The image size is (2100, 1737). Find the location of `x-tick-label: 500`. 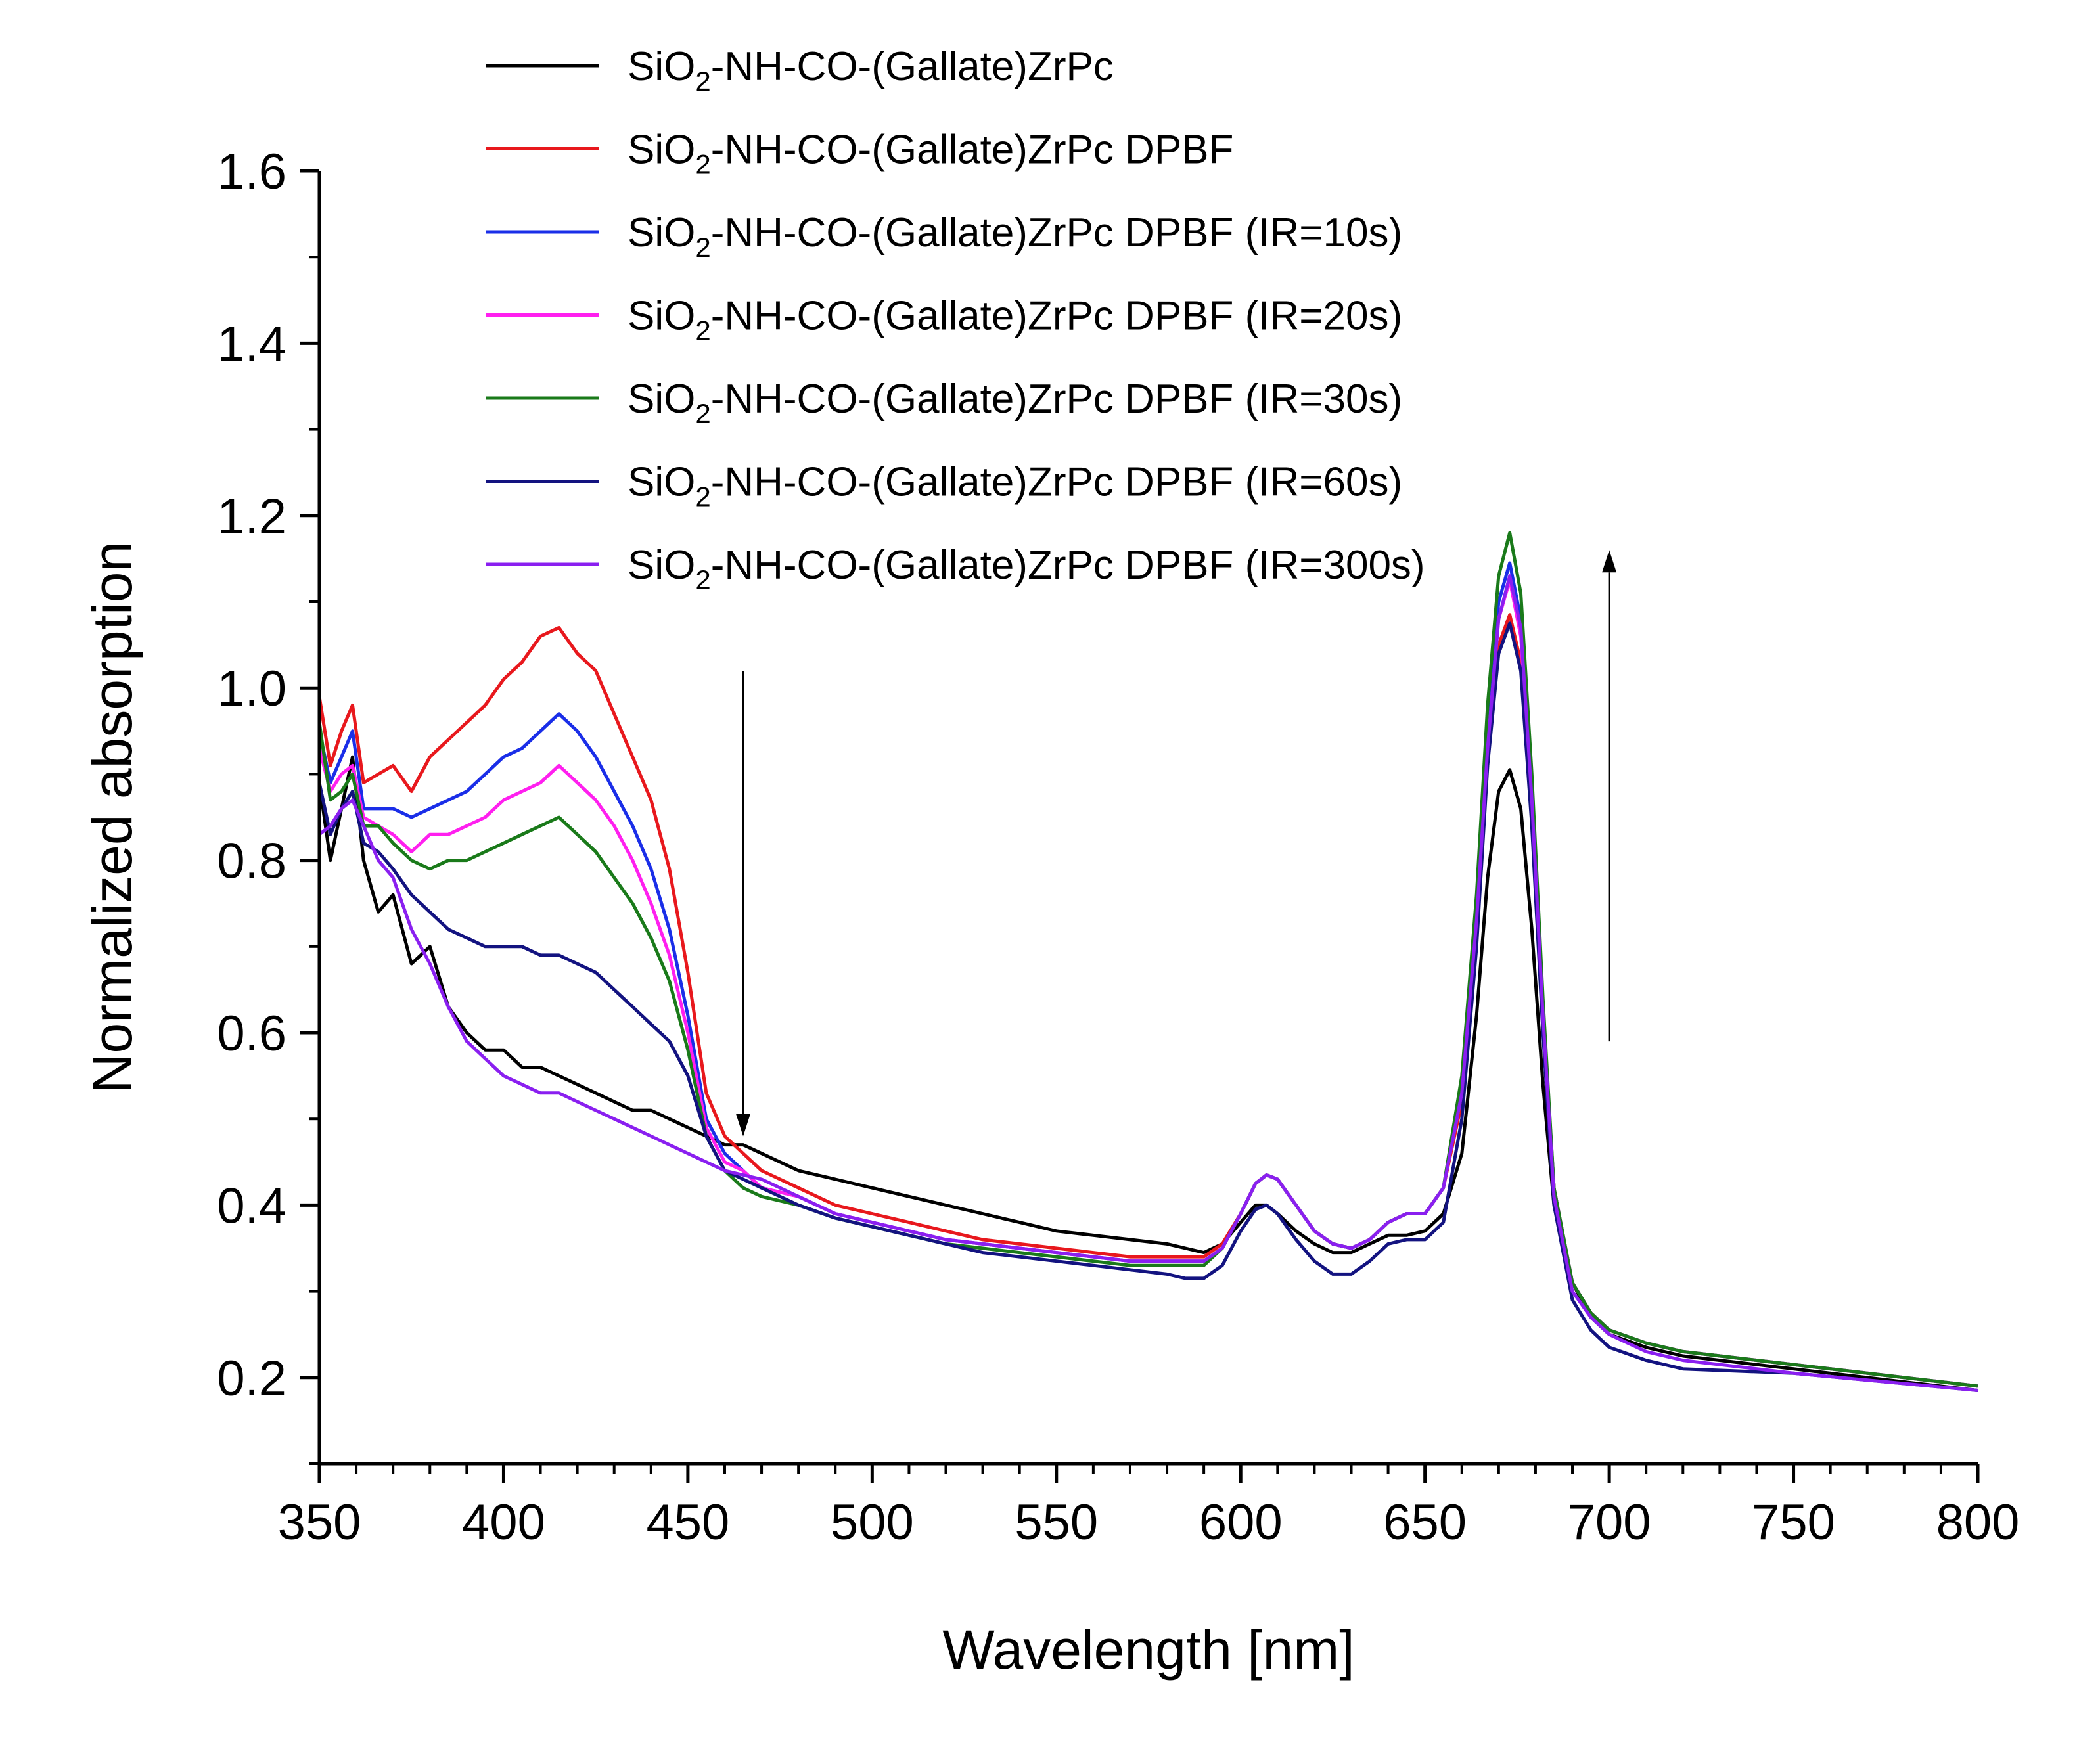

x-tick-label: 500 is located at coordinates (872, 1522).